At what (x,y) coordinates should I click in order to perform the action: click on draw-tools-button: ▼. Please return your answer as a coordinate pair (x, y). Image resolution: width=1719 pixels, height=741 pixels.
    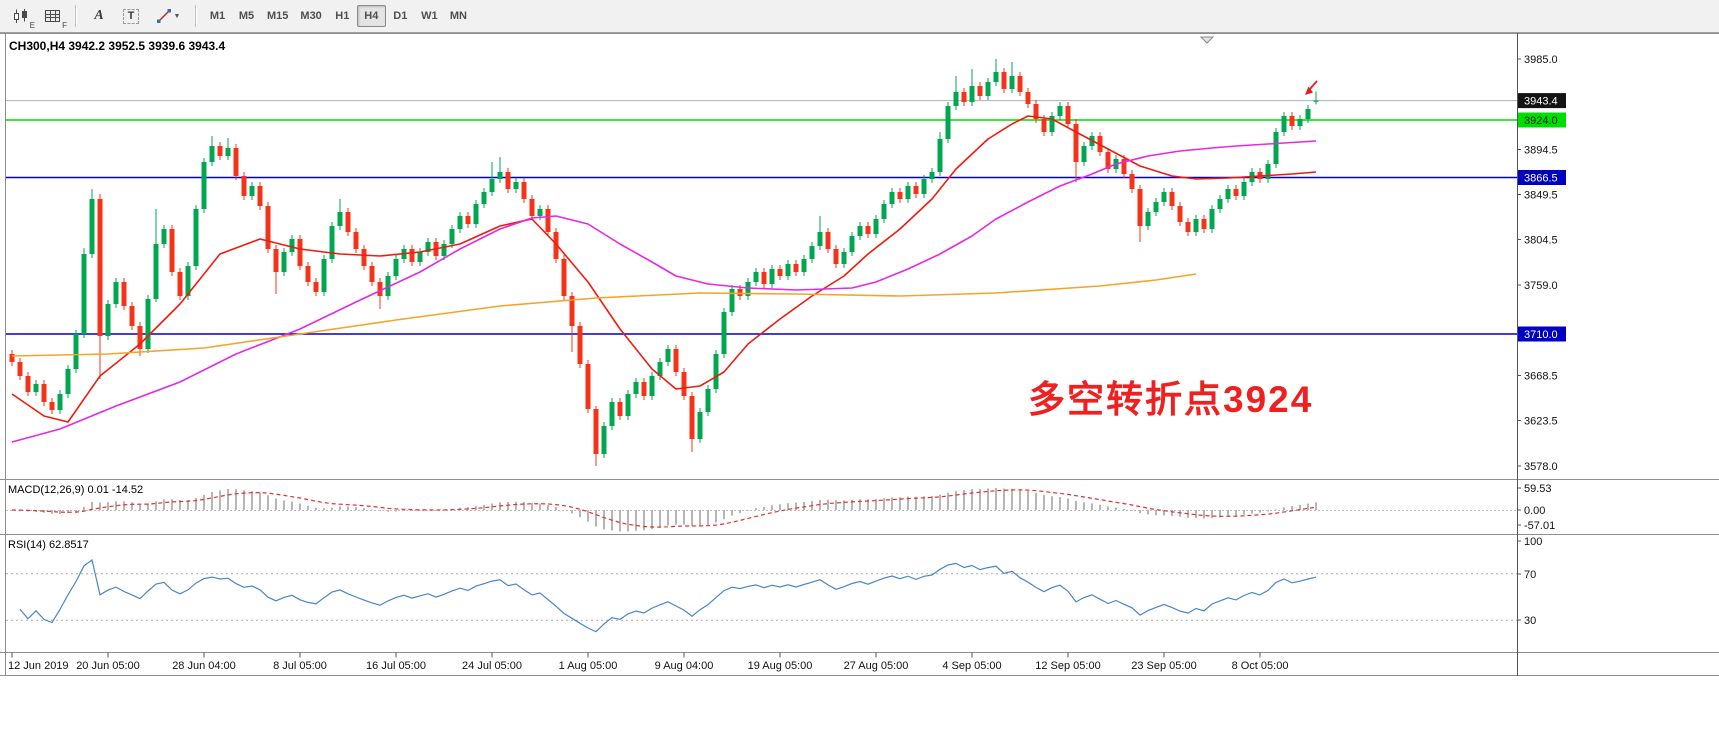
    Looking at the image, I should click on (168, 16).